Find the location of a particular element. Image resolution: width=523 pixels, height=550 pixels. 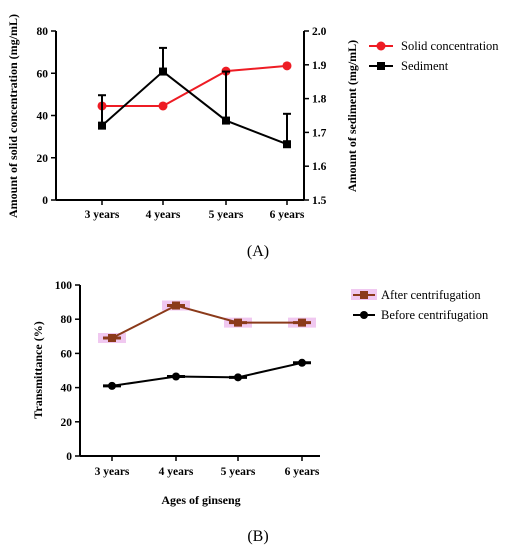

series-solid-concentration is located at coordinates (194, 86).